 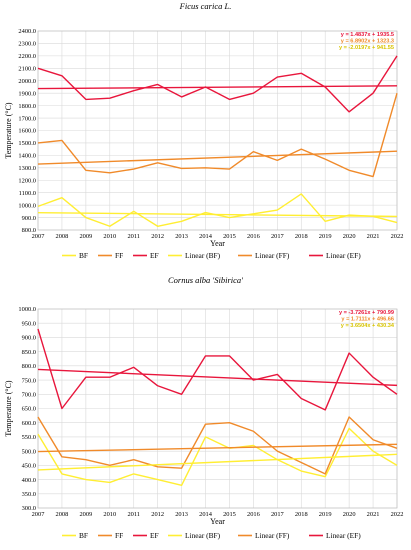 What do you see at coordinates (85, 514) in the screenshot?
I see `x-tick-label: 2009` at bounding box center [85, 514].